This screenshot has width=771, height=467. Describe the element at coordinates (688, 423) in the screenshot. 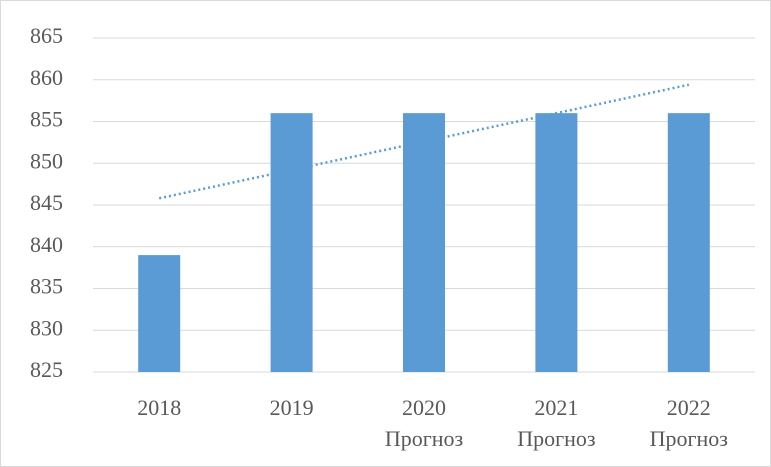

I see `x-tick-label: 2022 Прогноз` at that location.